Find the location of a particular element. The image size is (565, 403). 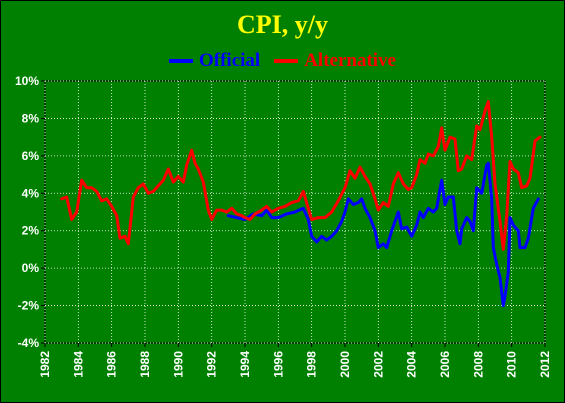

x-tick-label-13: 2008 is located at coordinates (478, 364).